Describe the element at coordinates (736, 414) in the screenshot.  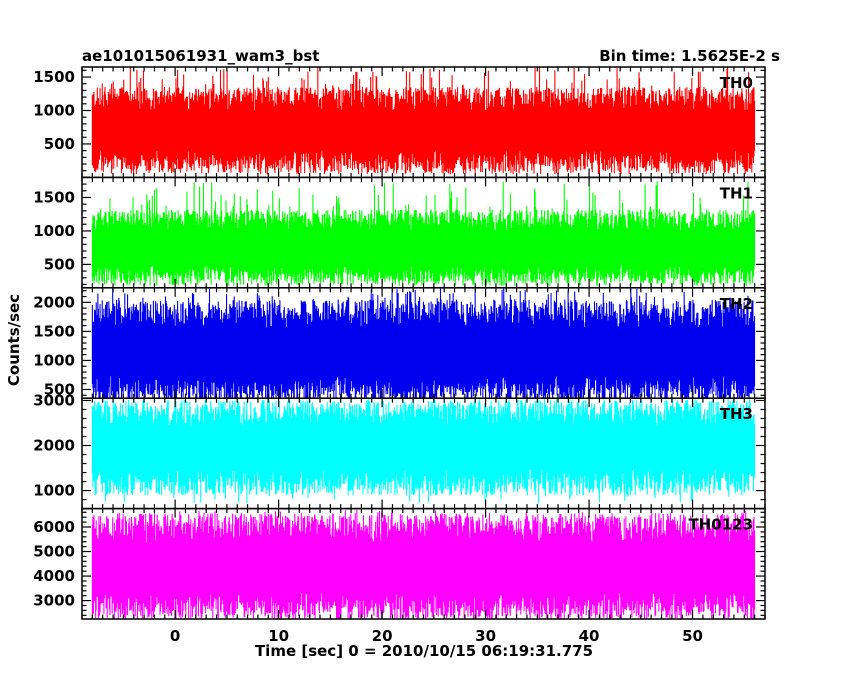
I see `panel-label-th3: TH3` at that location.